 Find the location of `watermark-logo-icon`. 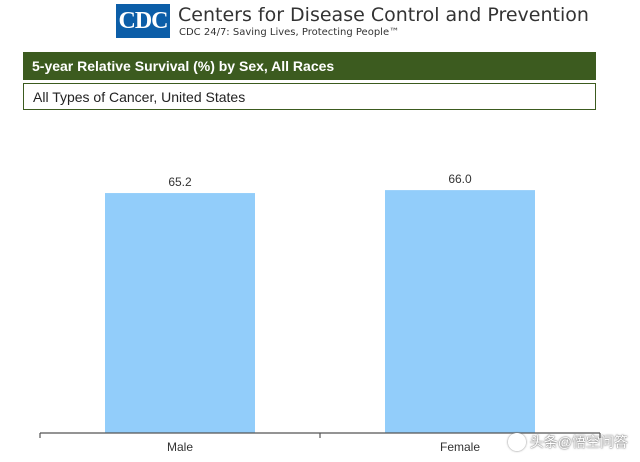

watermark-logo-icon is located at coordinates (516, 442).